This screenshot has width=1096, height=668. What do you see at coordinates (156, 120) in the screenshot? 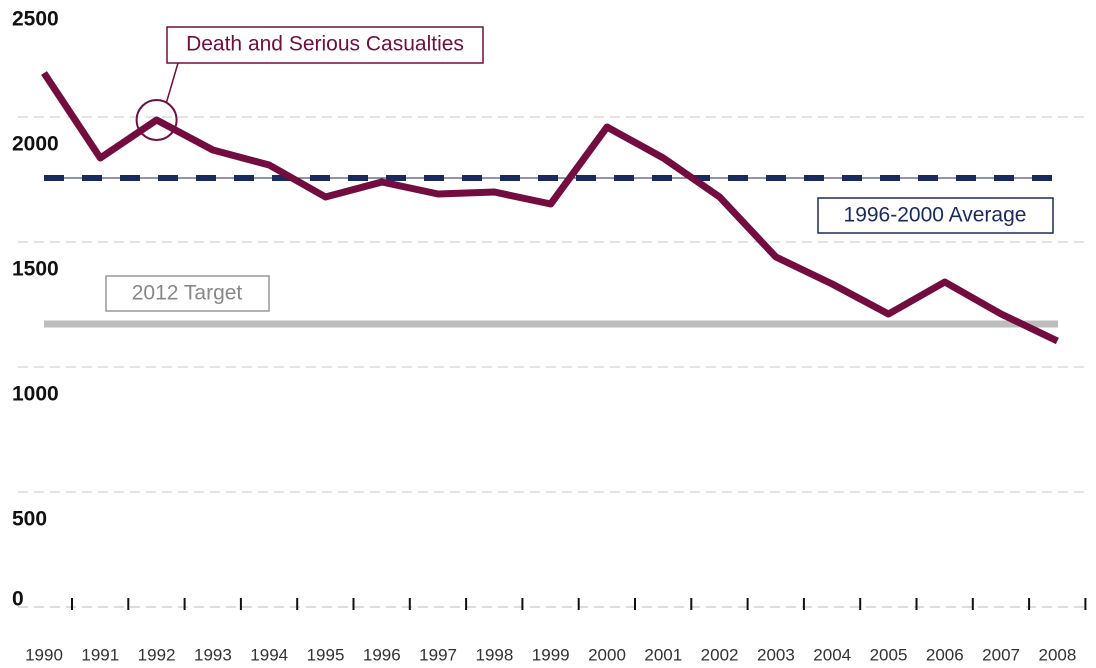
I see `highlight-circle` at bounding box center [156, 120].